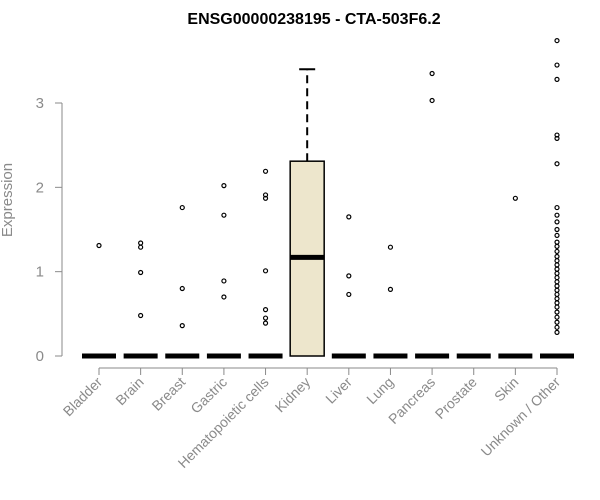 This screenshot has height=500, width=600. I want to click on x-tick-label: Bladder, so click(83, 397).